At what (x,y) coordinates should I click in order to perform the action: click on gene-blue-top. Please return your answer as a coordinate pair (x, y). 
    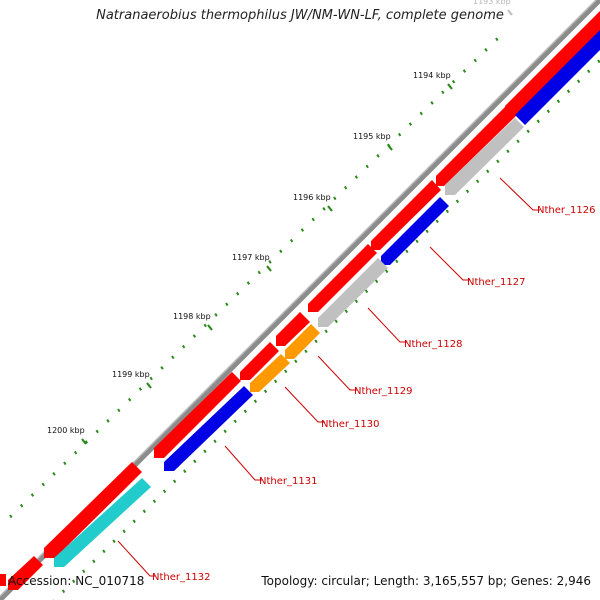
    Looking at the image, I should click on (557, 77).